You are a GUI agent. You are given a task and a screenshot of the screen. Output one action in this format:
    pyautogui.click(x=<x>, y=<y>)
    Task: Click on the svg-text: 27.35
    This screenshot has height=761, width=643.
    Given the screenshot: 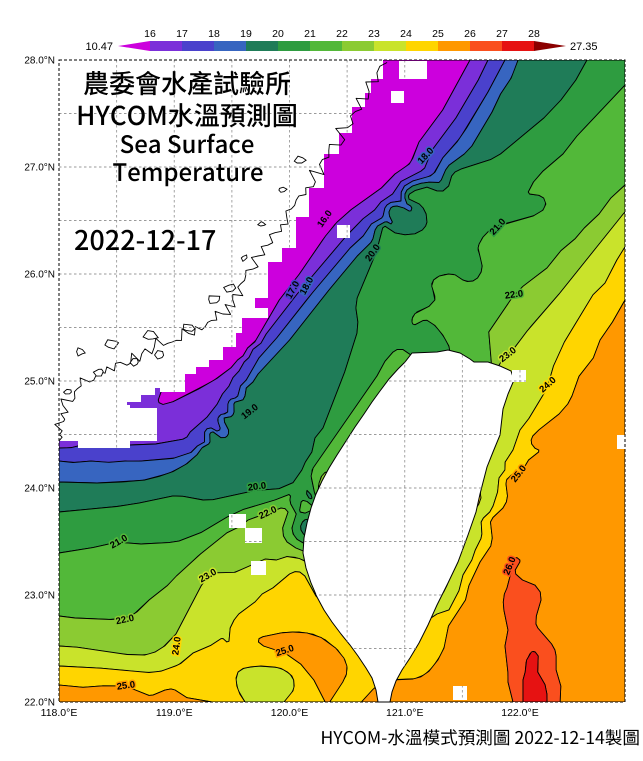 What is the action you would take?
    pyautogui.click(x=584, y=47)
    